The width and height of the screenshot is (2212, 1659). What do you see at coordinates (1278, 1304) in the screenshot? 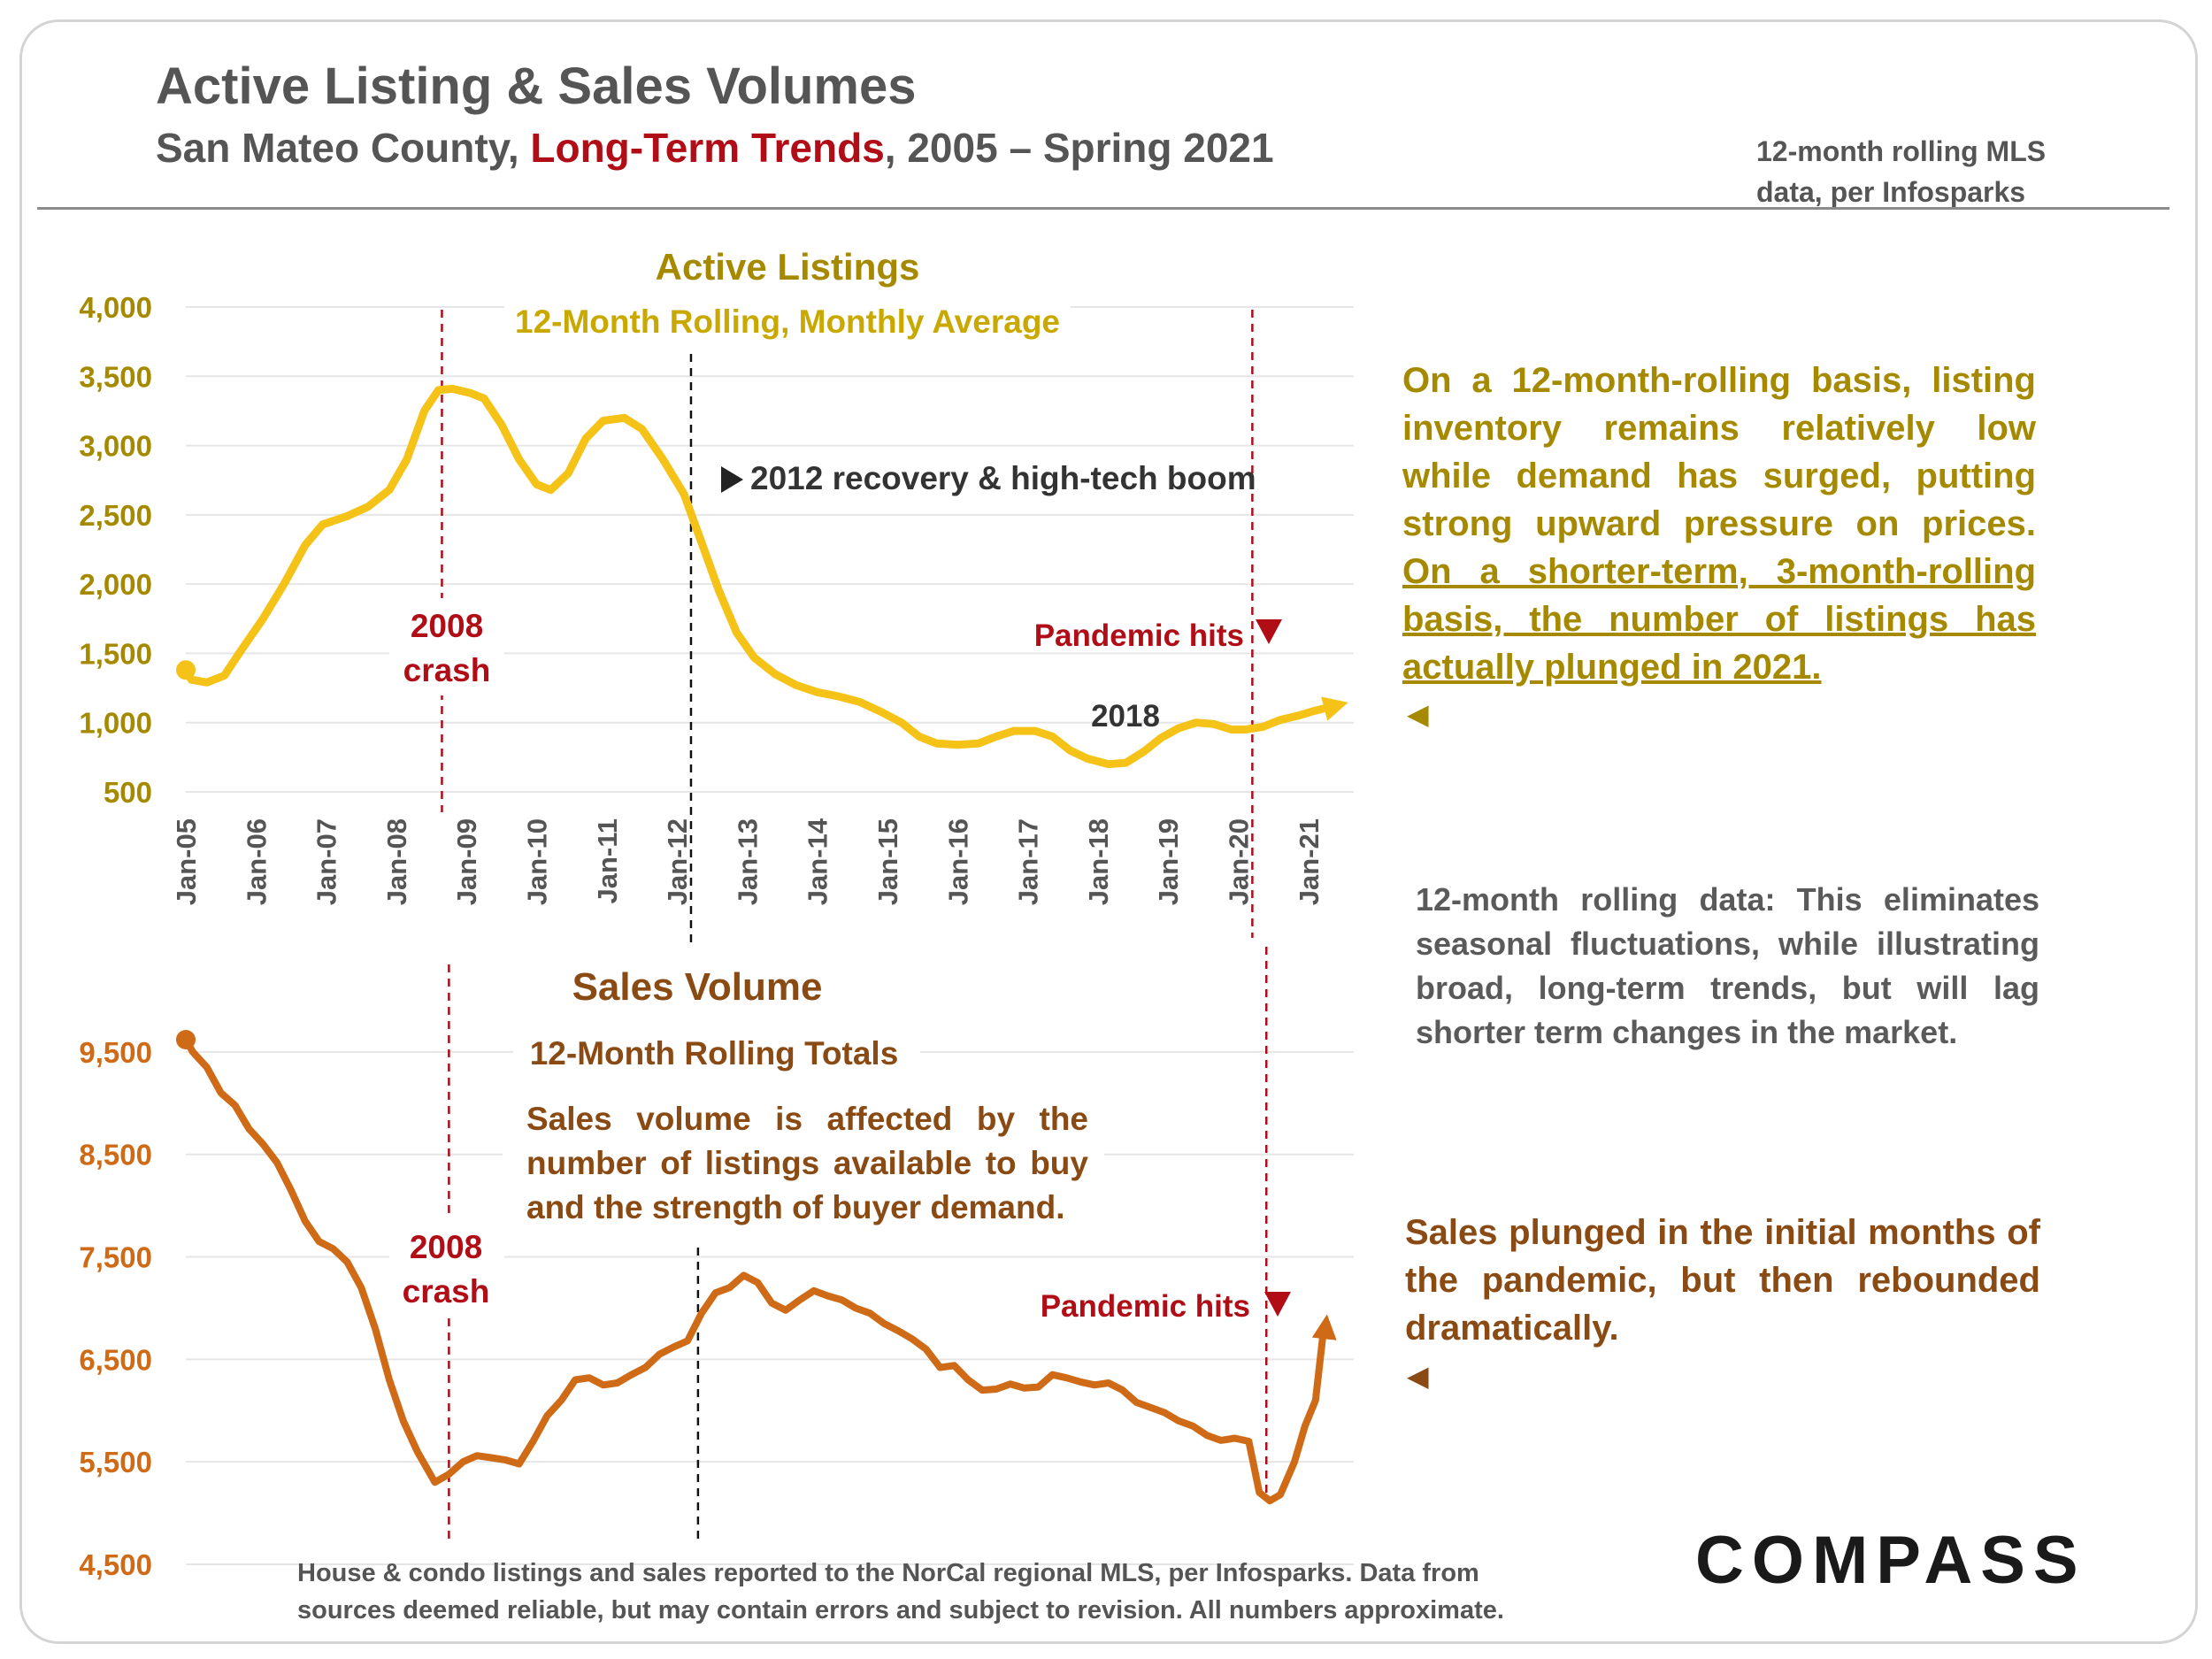
I see `sales-pandemic-marker-icon` at bounding box center [1278, 1304].